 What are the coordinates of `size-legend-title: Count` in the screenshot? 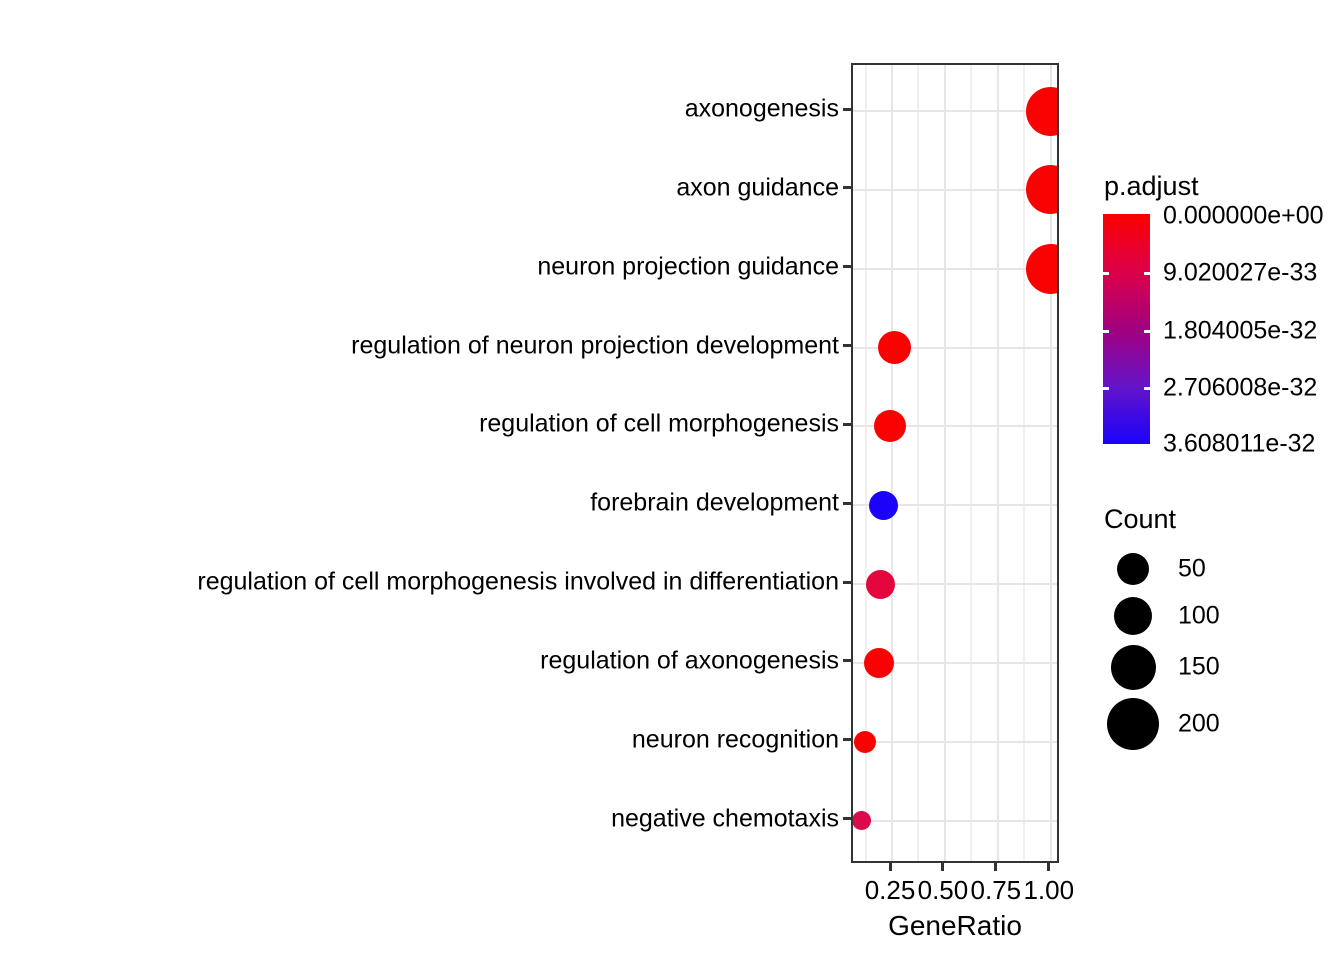 It's located at (1140, 519).